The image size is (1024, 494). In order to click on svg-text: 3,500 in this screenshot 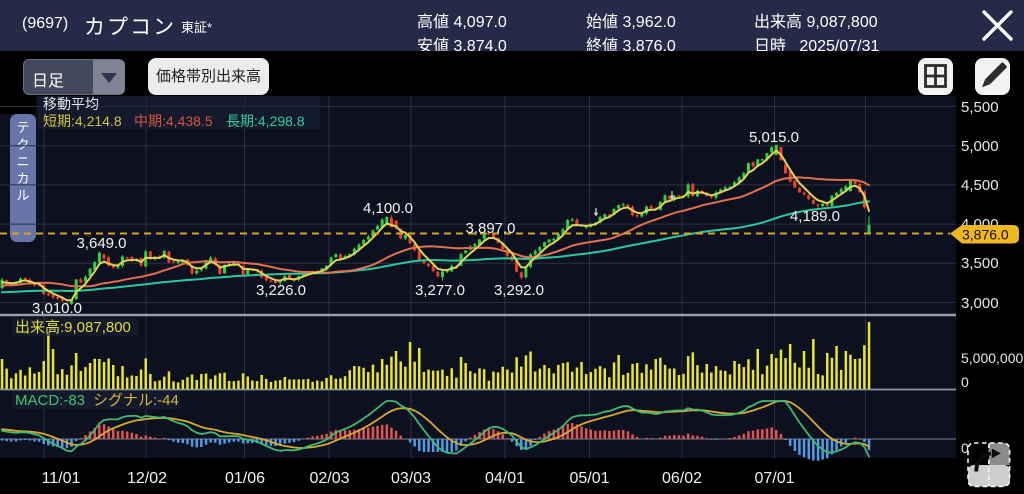, I will do `click(980, 263)`.